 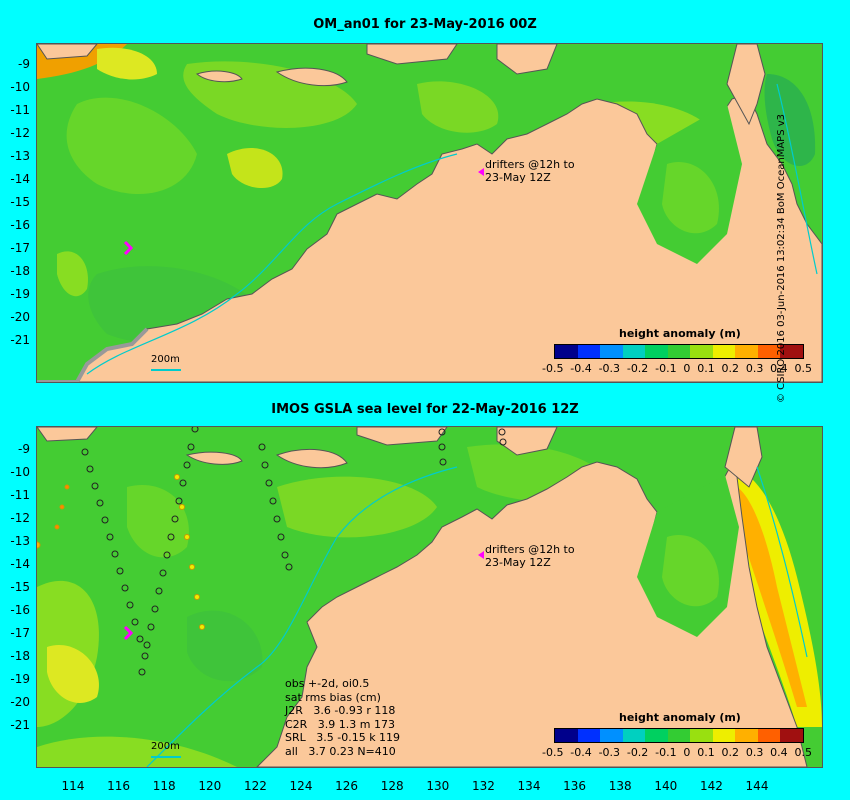 What do you see at coordinates (20, 495) in the screenshot?
I see `bottom-y-label: -11` at bounding box center [20, 495].